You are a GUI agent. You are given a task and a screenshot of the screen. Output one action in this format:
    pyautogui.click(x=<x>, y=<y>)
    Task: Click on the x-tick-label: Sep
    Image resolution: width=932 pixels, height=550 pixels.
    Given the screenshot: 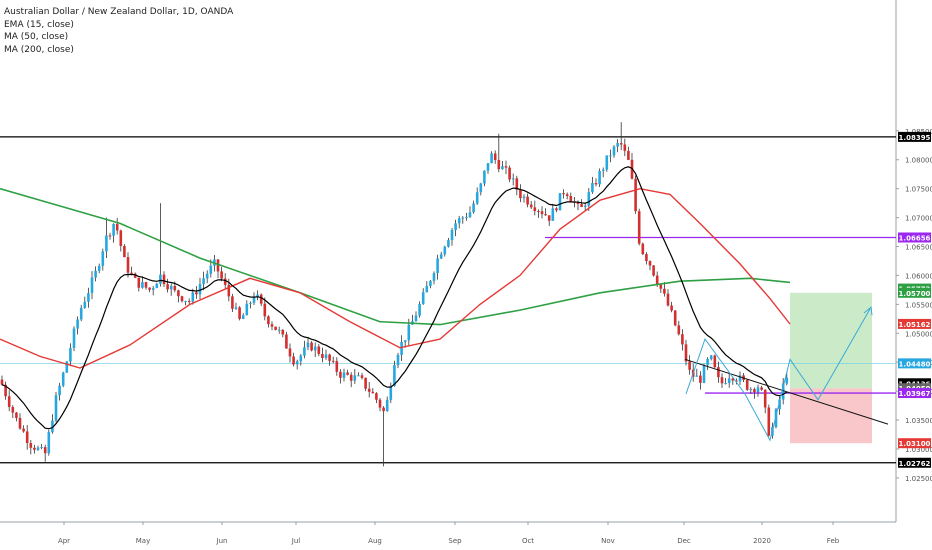 What is the action you would take?
    pyautogui.click(x=455, y=541)
    